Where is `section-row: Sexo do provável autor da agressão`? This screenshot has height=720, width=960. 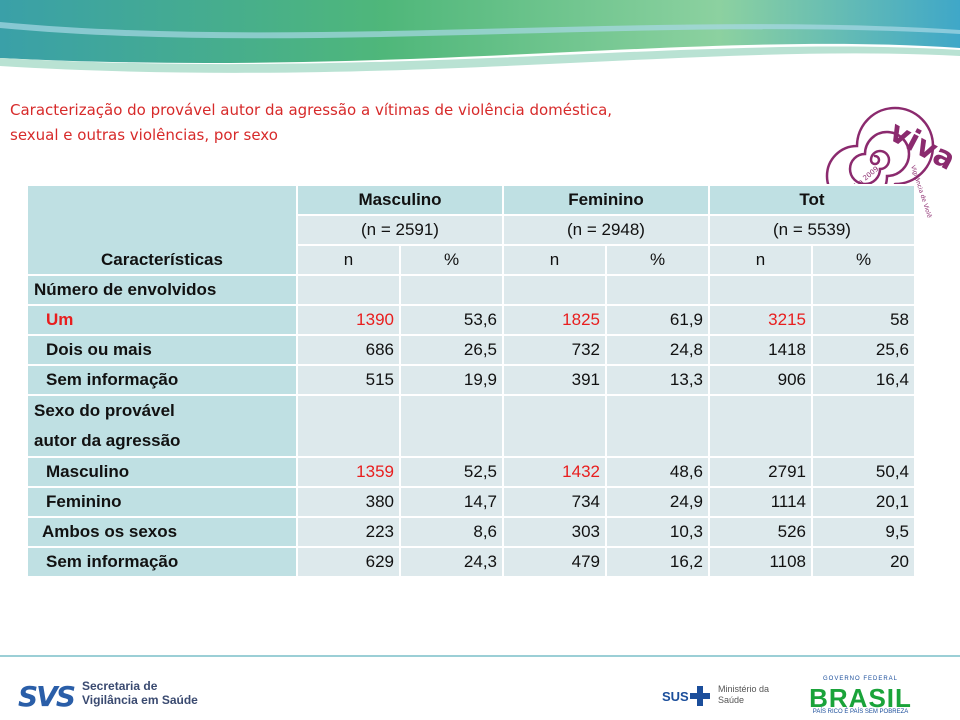 section-row: Sexo do provável autor da agressão is located at coordinates (471, 426).